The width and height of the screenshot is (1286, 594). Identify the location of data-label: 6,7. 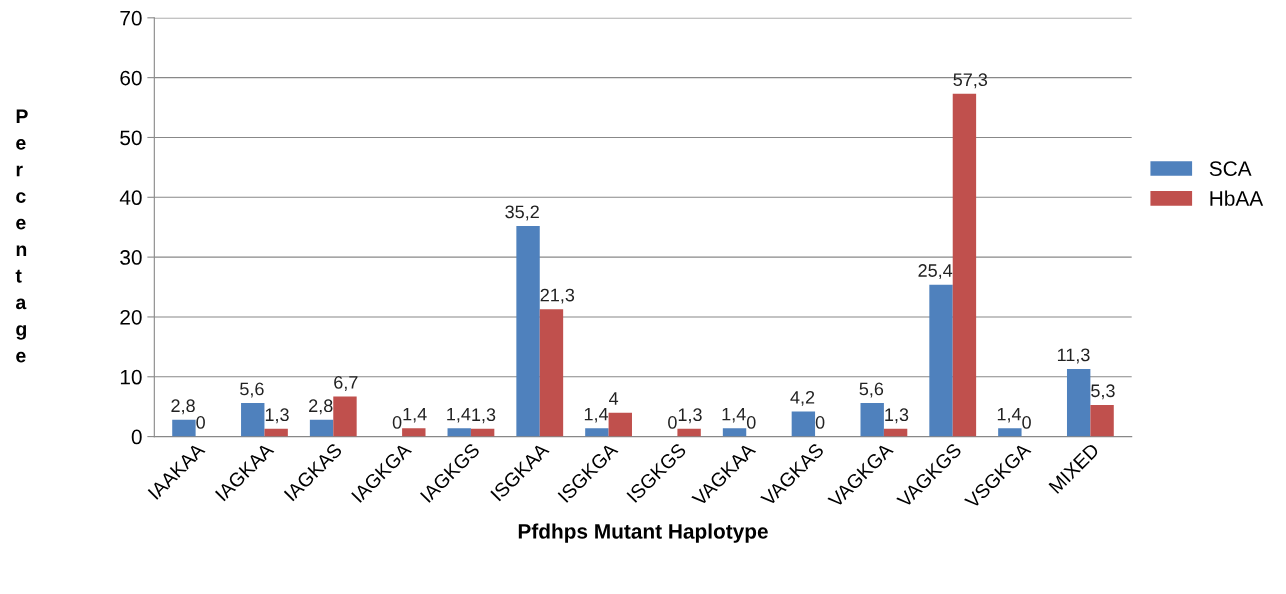
(346, 383).